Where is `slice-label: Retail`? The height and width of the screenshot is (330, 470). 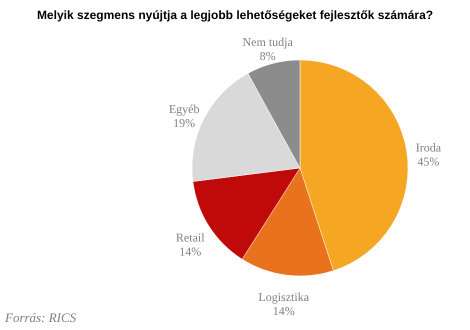
slice-label: Retail is located at coordinates (191, 237).